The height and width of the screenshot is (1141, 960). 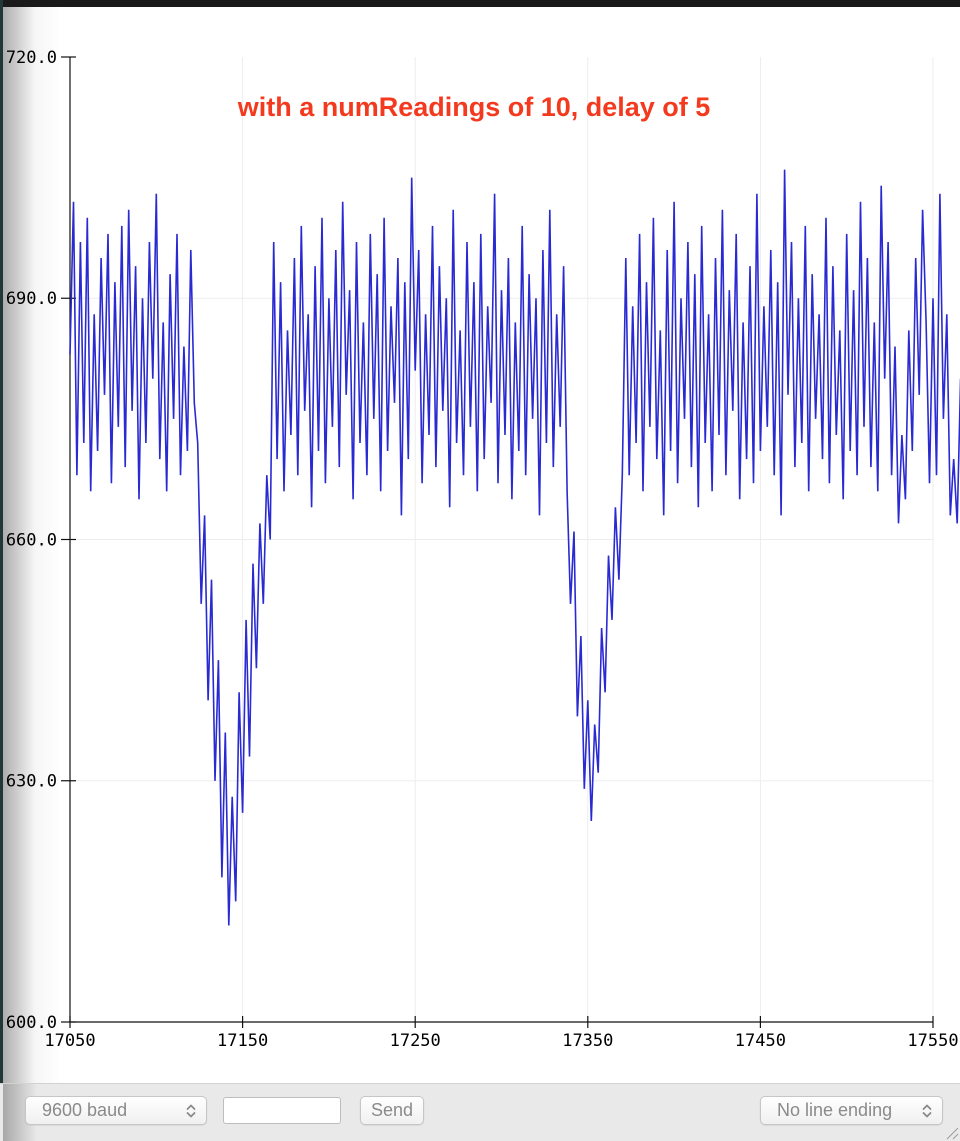 What do you see at coordinates (282, 1110) in the screenshot?
I see `serial-message-input` at bounding box center [282, 1110].